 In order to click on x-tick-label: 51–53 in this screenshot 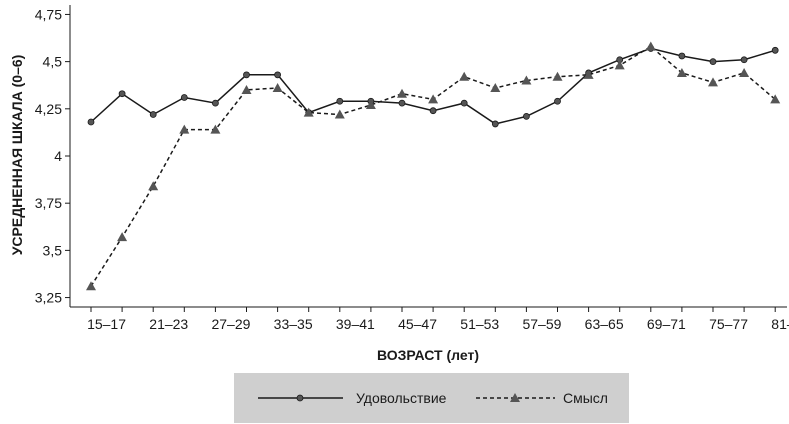, I will do `click(479, 324)`.